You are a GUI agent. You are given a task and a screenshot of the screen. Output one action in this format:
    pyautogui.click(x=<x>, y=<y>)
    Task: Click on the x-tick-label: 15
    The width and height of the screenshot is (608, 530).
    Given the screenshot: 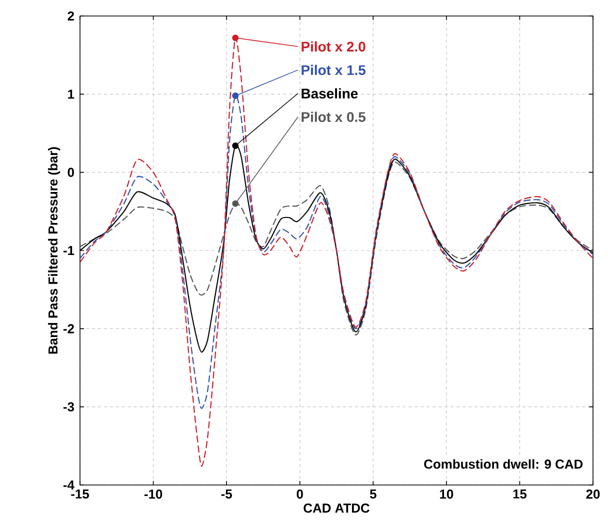 What is the action you would take?
    pyautogui.click(x=520, y=494)
    